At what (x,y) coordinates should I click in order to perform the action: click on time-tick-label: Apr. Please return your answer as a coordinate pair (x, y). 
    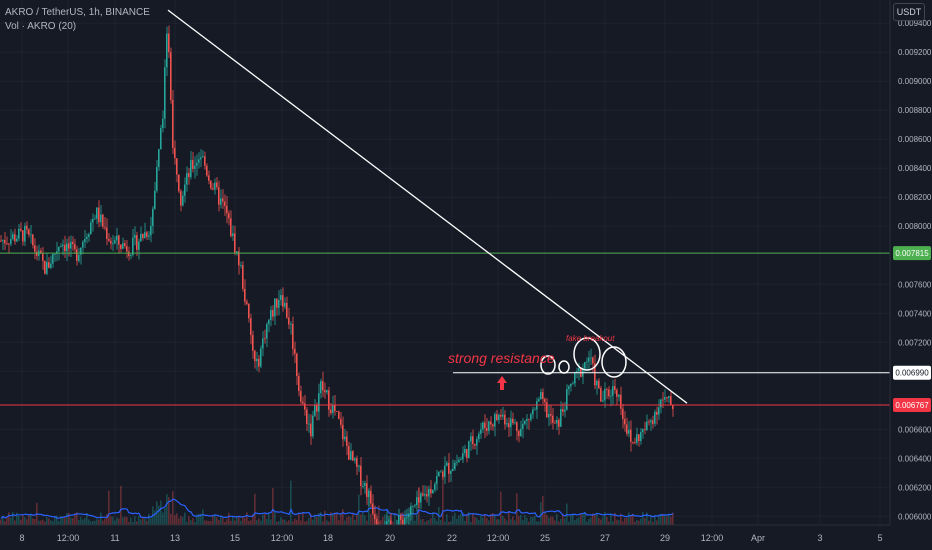
    Looking at the image, I should click on (758, 538).